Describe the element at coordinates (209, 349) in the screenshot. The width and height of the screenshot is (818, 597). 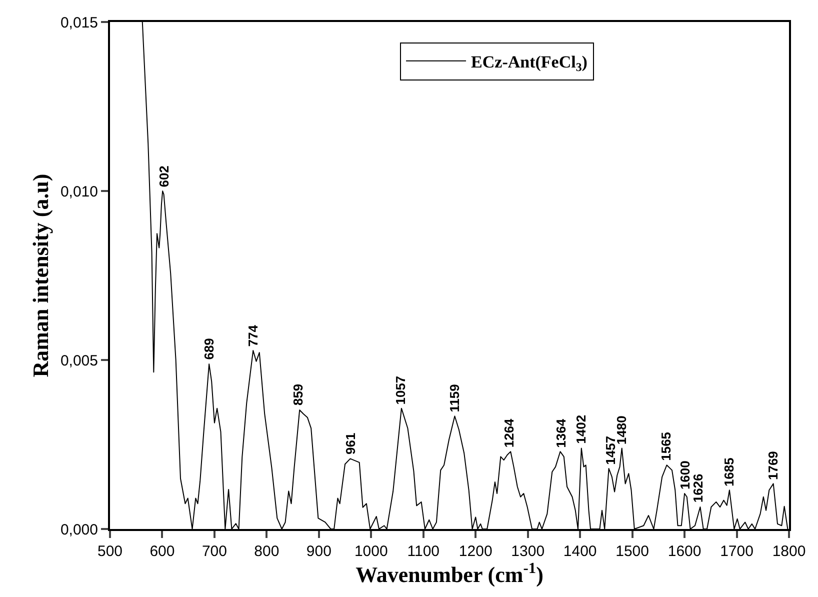
I see `annotation: 689` at that location.